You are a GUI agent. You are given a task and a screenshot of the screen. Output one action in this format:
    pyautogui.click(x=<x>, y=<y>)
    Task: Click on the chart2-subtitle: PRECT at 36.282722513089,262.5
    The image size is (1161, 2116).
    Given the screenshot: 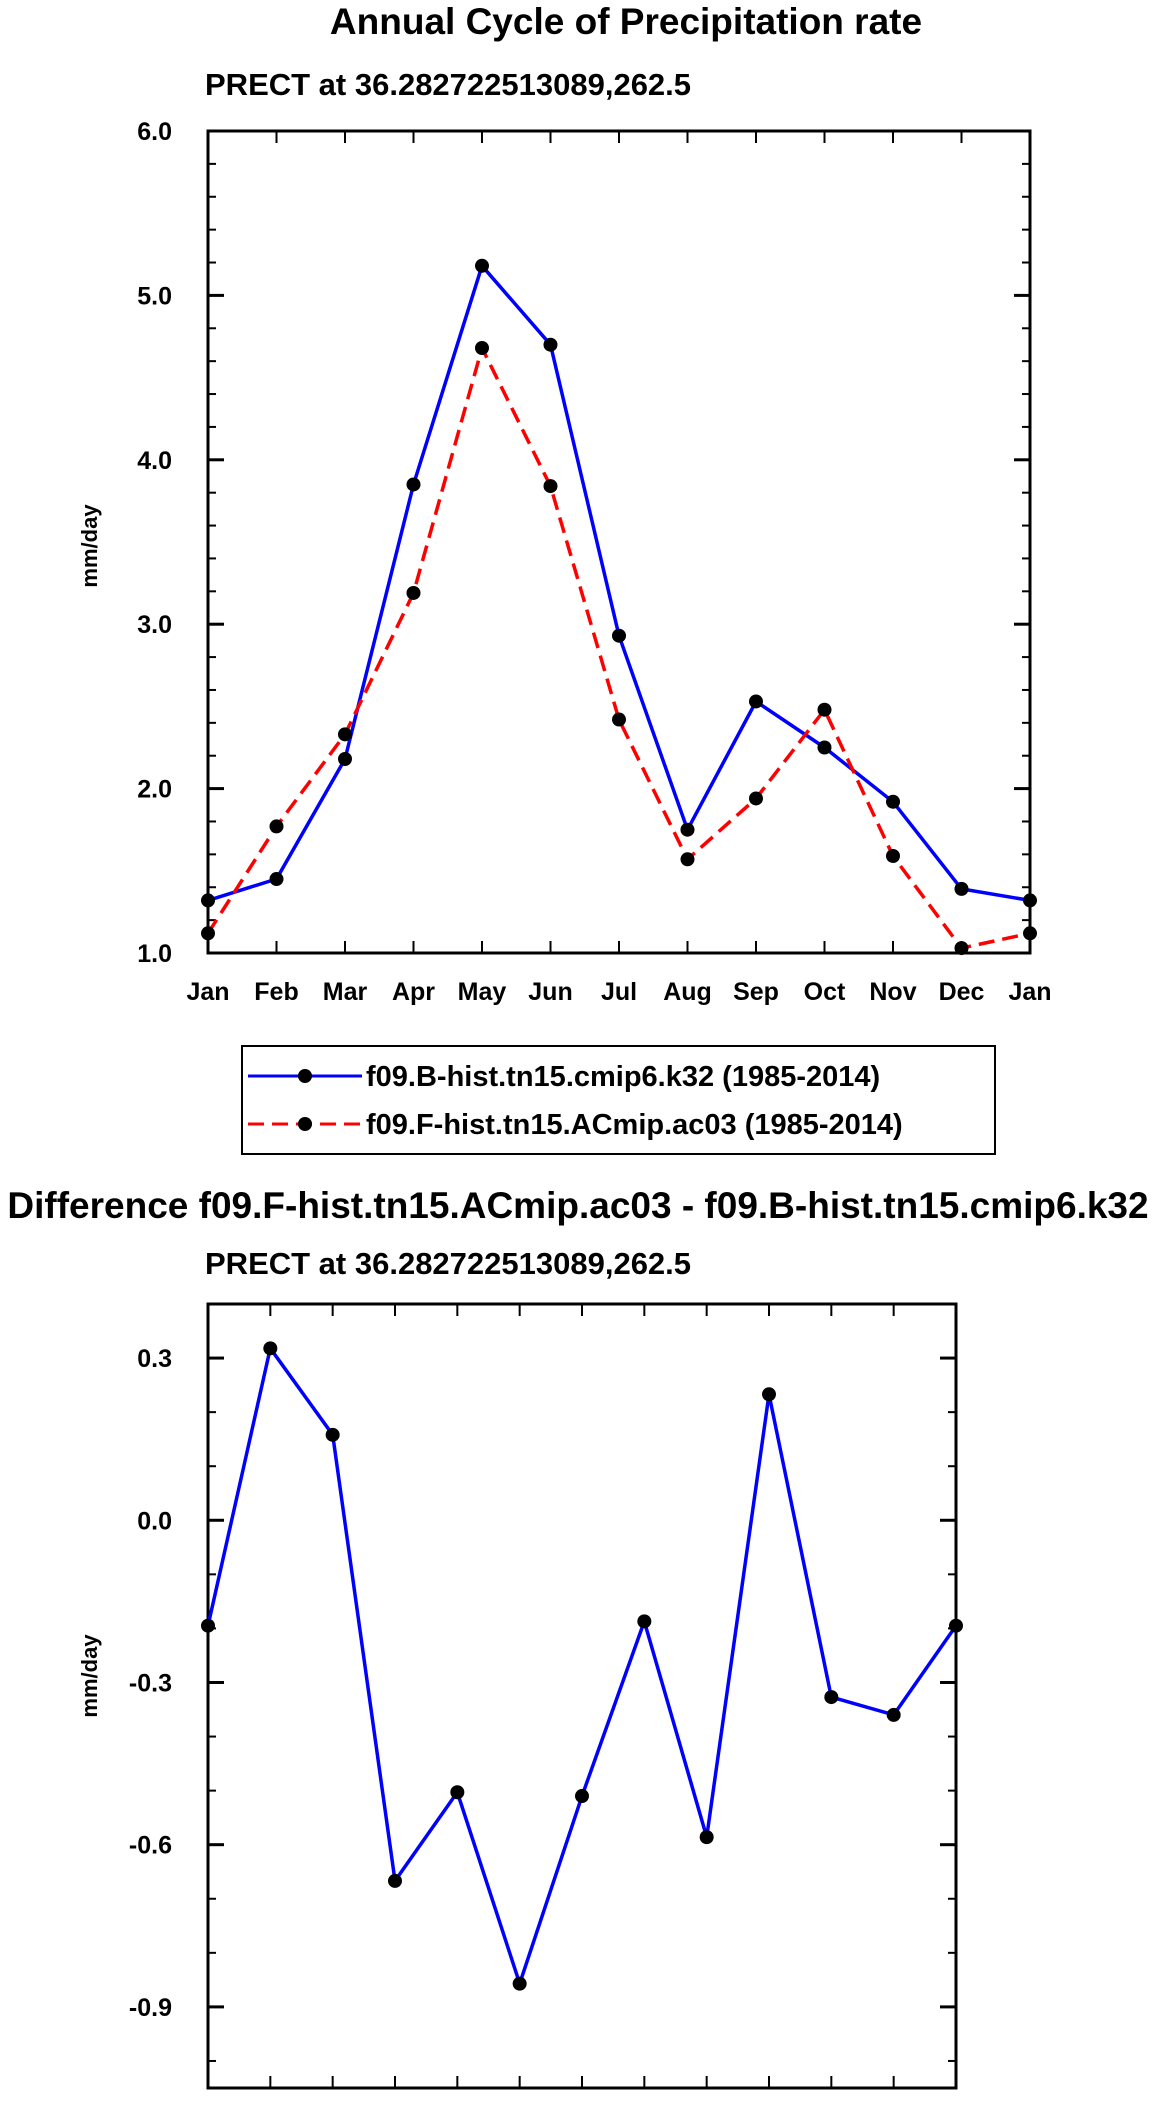 What is the action you would take?
    pyautogui.click(x=448, y=1263)
    